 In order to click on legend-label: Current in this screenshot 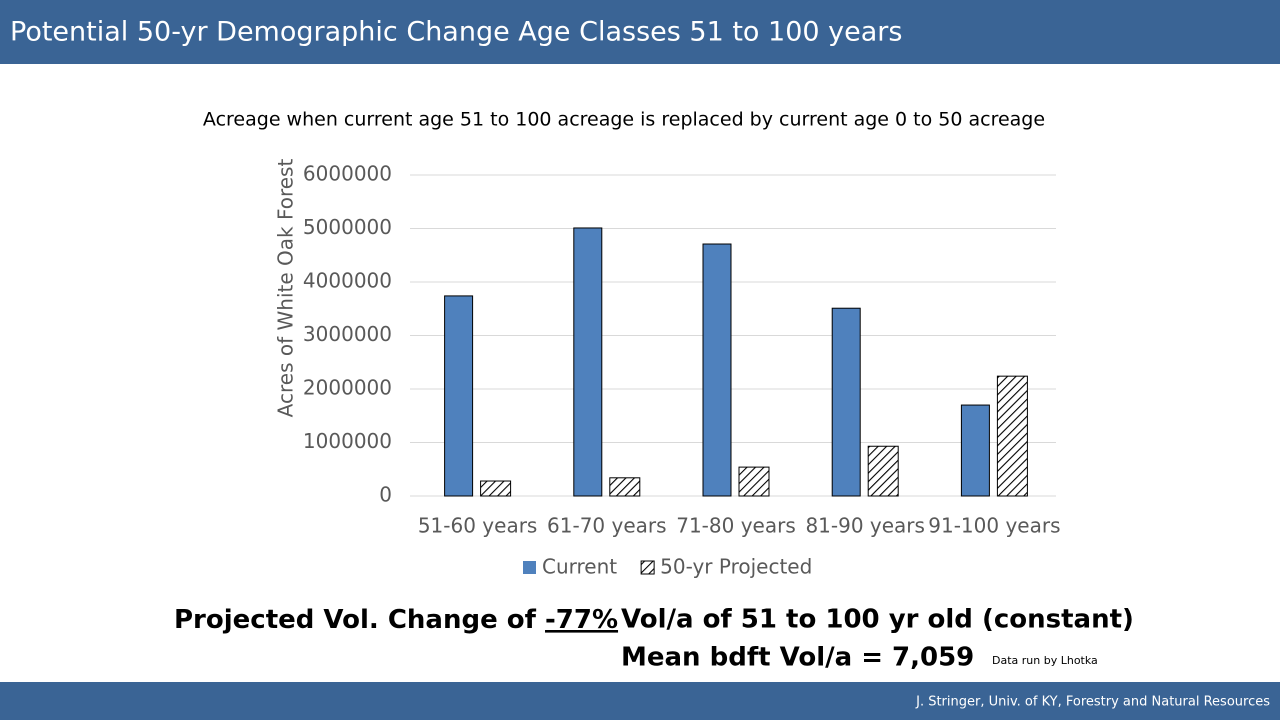, I will do `click(579, 567)`.